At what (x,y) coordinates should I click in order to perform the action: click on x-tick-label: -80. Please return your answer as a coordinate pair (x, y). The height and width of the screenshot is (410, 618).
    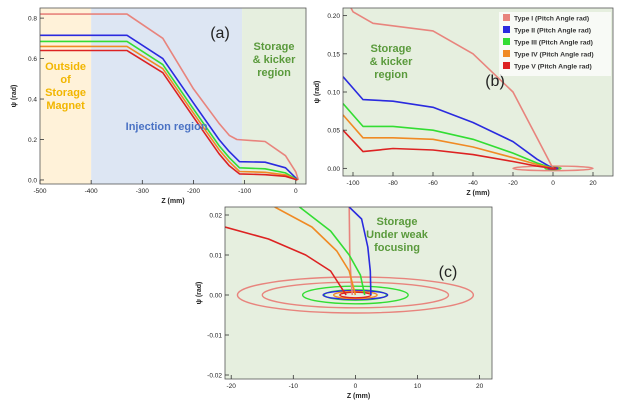
    Looking at the image, I should click on (393, 183).